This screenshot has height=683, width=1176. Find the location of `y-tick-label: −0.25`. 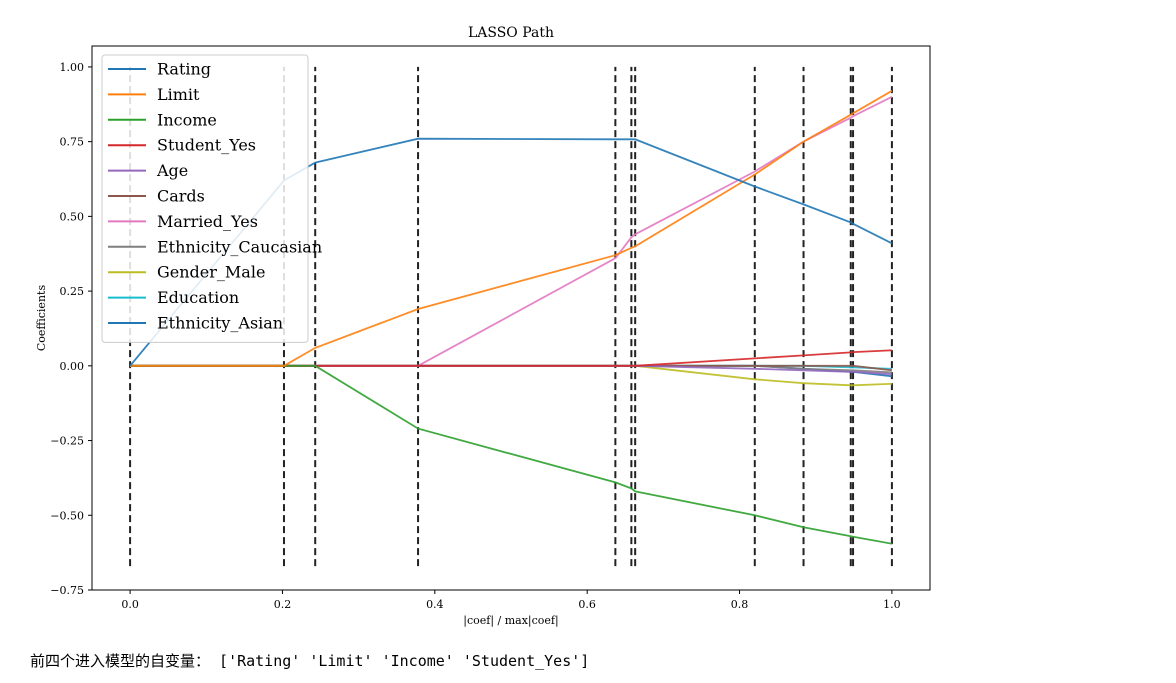

y-tick-label: −0.25 is located at coordinates (67, 441).